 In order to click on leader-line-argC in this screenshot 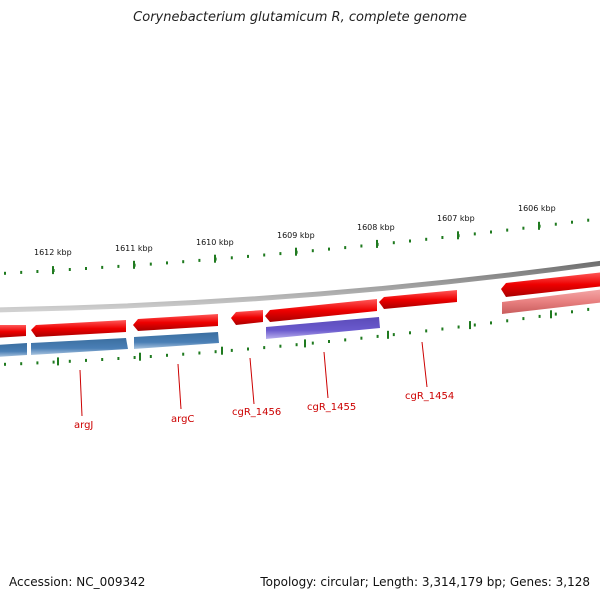, I will do `click(179, 386)`.